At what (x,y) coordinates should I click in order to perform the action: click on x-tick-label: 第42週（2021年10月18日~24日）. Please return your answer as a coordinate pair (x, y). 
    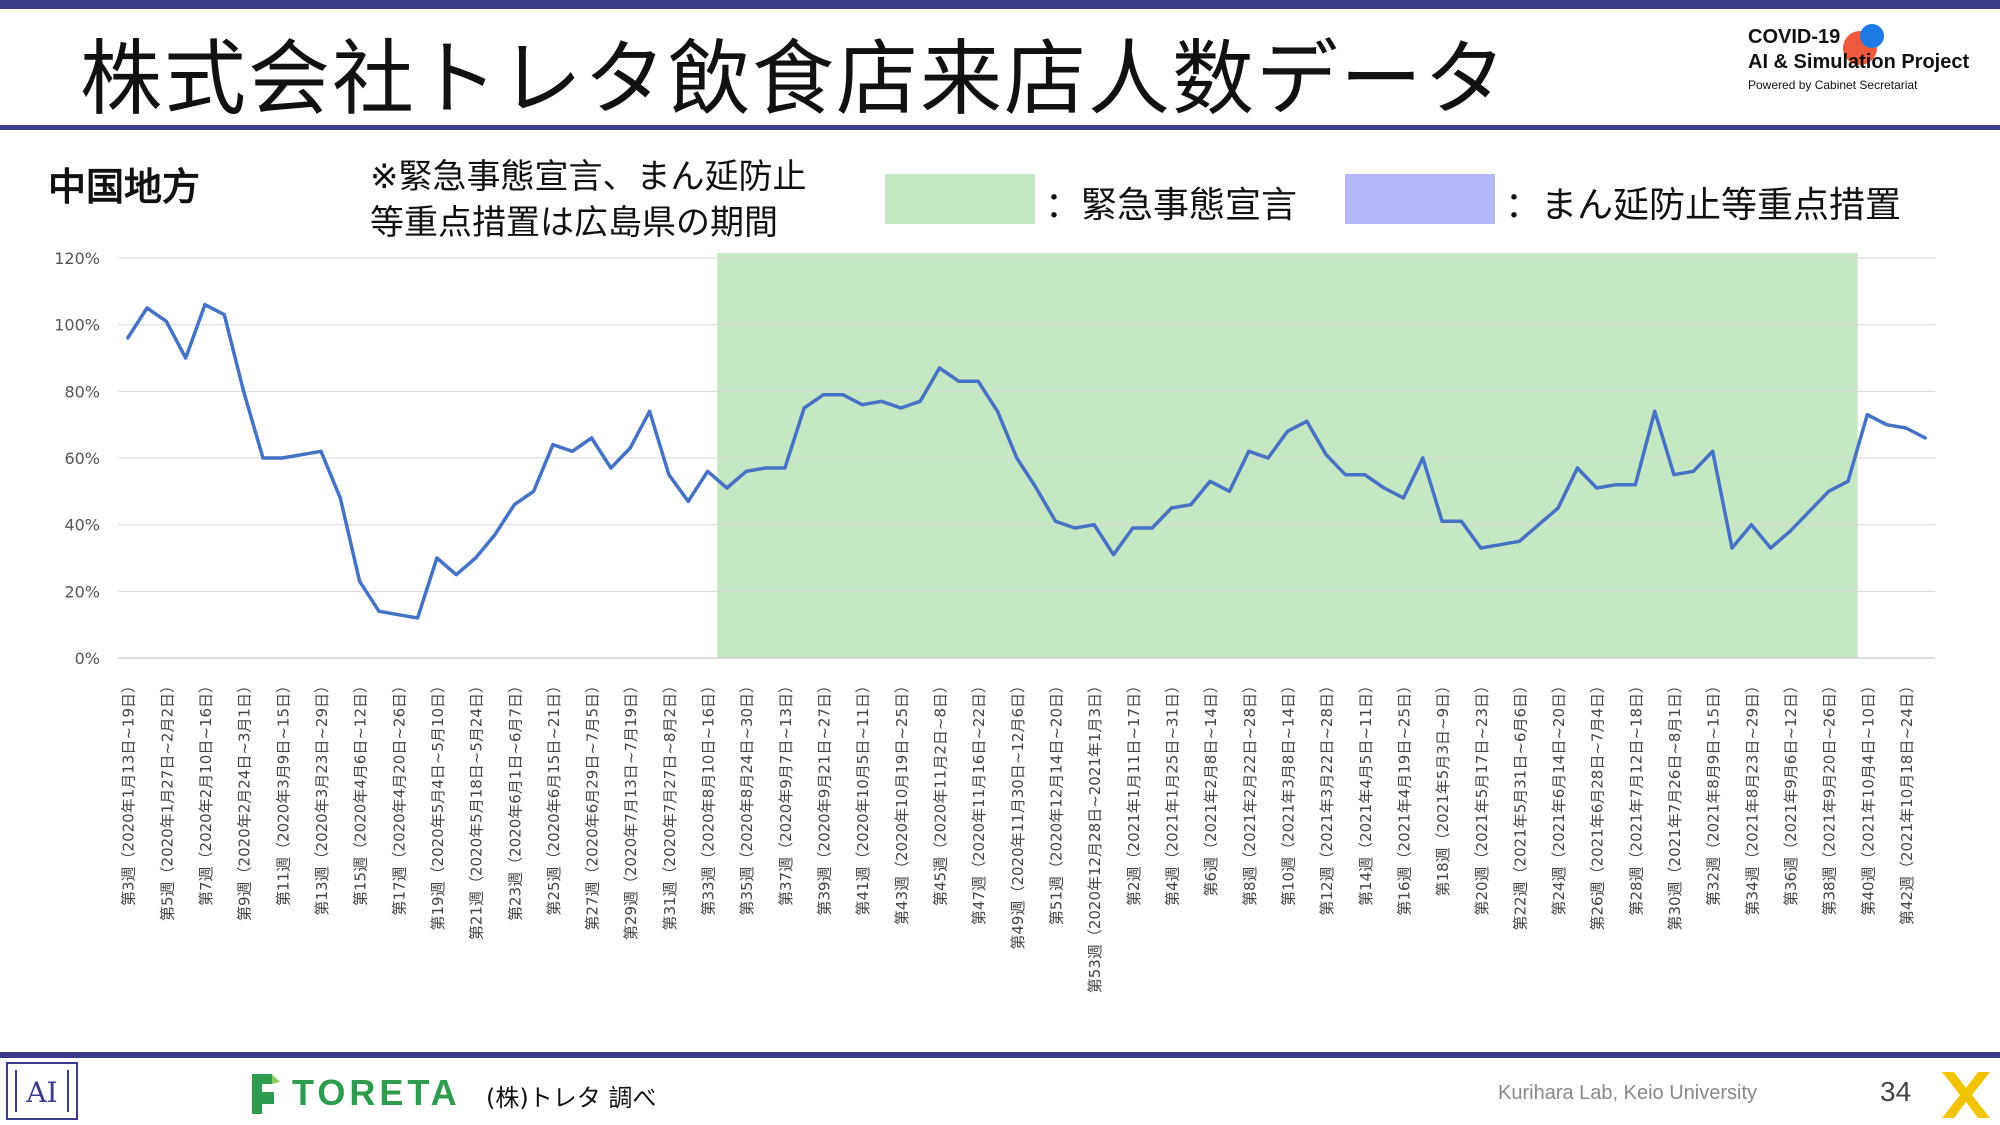
    Looking at the image, I should click on (1907, 801).